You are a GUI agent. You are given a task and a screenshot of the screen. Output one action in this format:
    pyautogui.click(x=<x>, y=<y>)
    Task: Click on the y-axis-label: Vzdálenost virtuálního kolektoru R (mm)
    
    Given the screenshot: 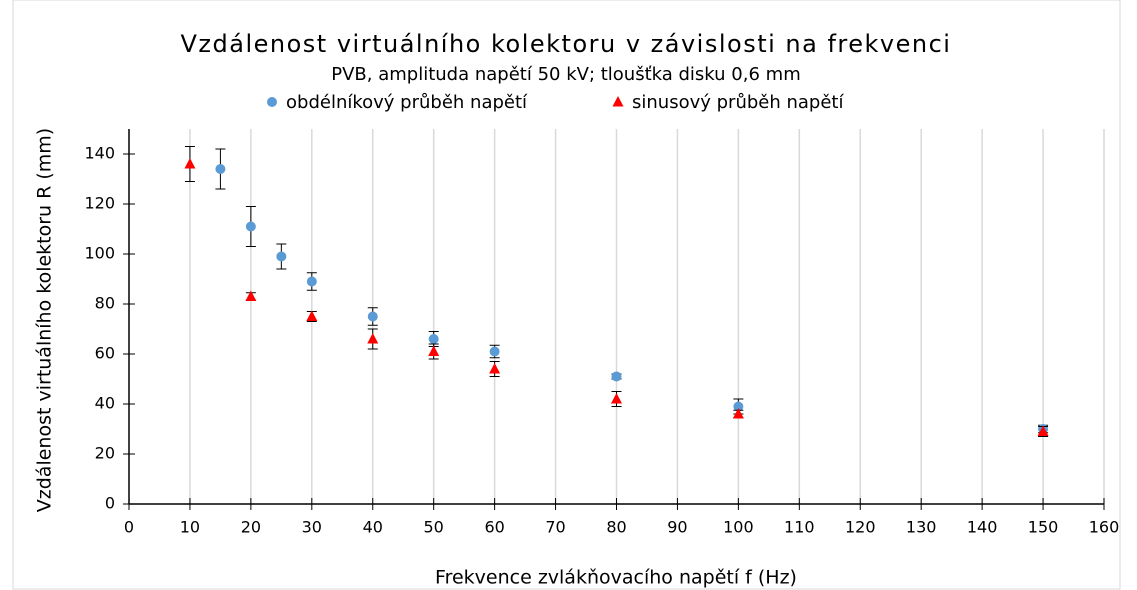 What is the action you would take?
    pyautogui.click(x=45, y=320)
    